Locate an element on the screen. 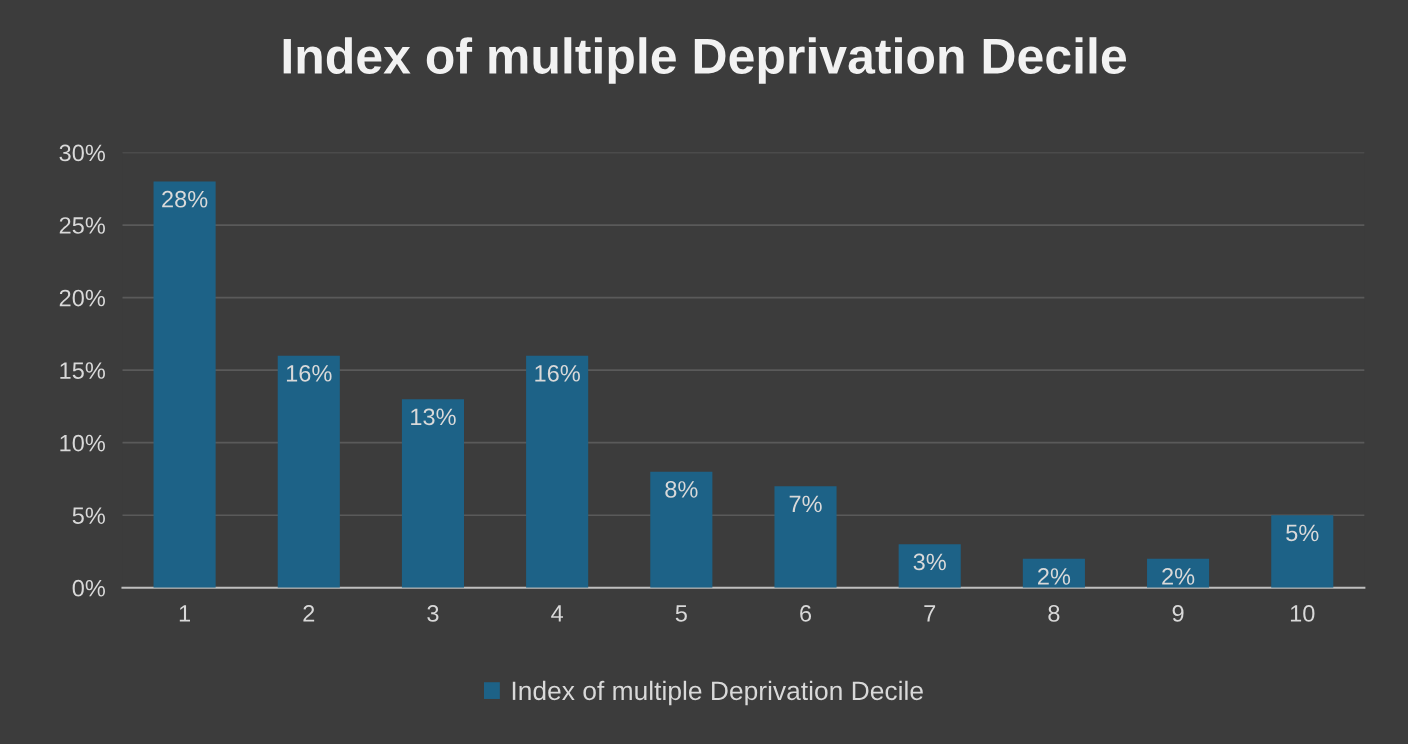 The height and width of the screenshot is (744, 1408). x-tick-label: 2 is located at coordinates (309, 613).